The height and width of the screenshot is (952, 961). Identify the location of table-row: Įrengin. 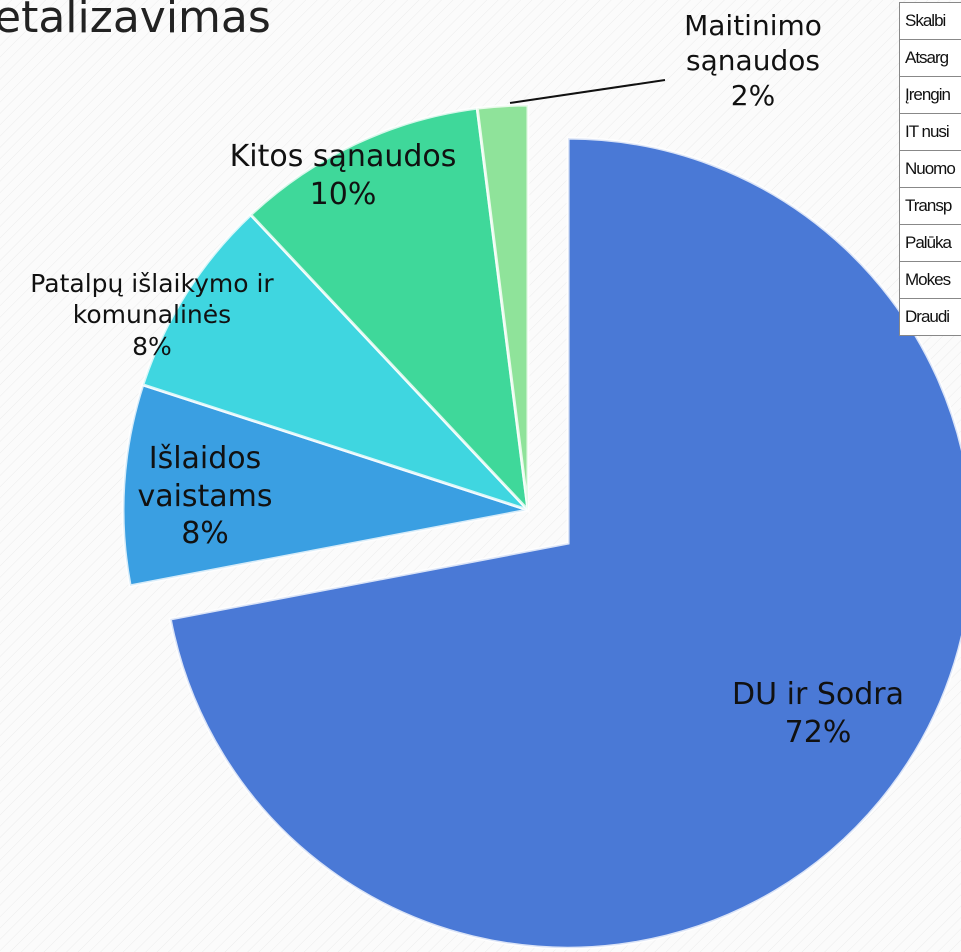
(930, 95).